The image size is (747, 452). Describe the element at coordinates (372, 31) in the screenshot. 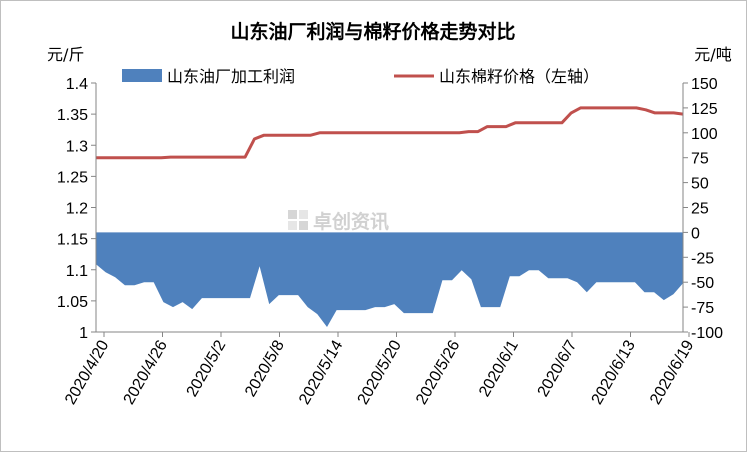

I see `chart-title: 山东油厂利润与棉籽价格走势对比` at that location.